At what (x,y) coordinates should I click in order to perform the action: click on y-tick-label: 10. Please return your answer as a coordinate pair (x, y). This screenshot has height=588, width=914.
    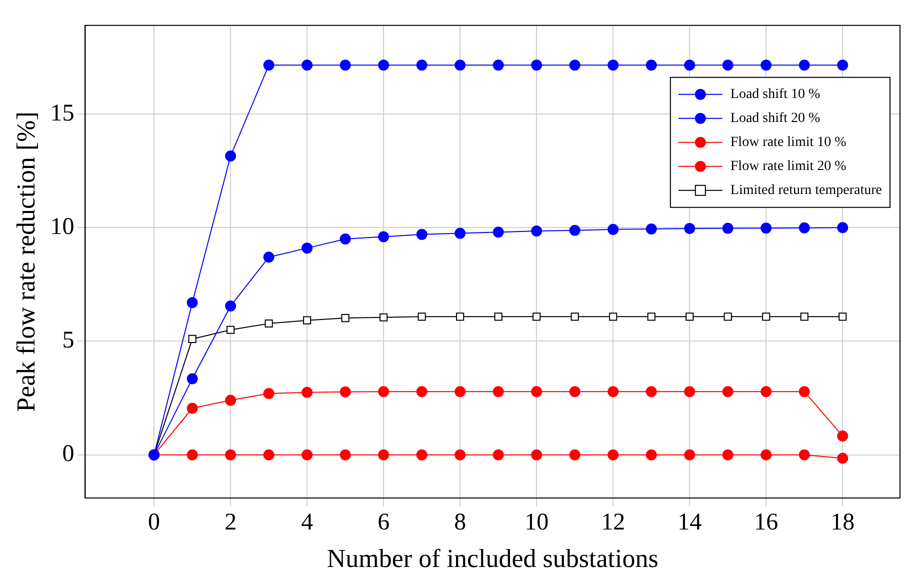
    Looking at the image, I should click on (62, 227).